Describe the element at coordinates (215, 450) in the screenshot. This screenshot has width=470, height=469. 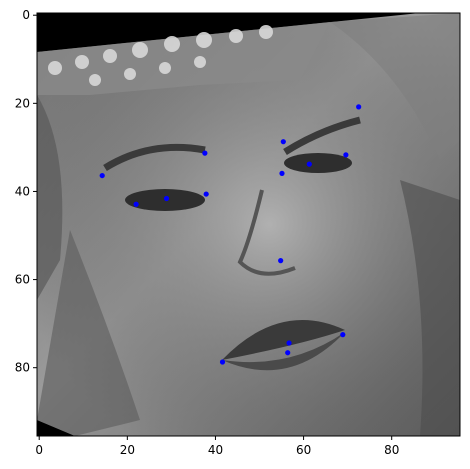
I see `x-tick-label: 40` at that location.